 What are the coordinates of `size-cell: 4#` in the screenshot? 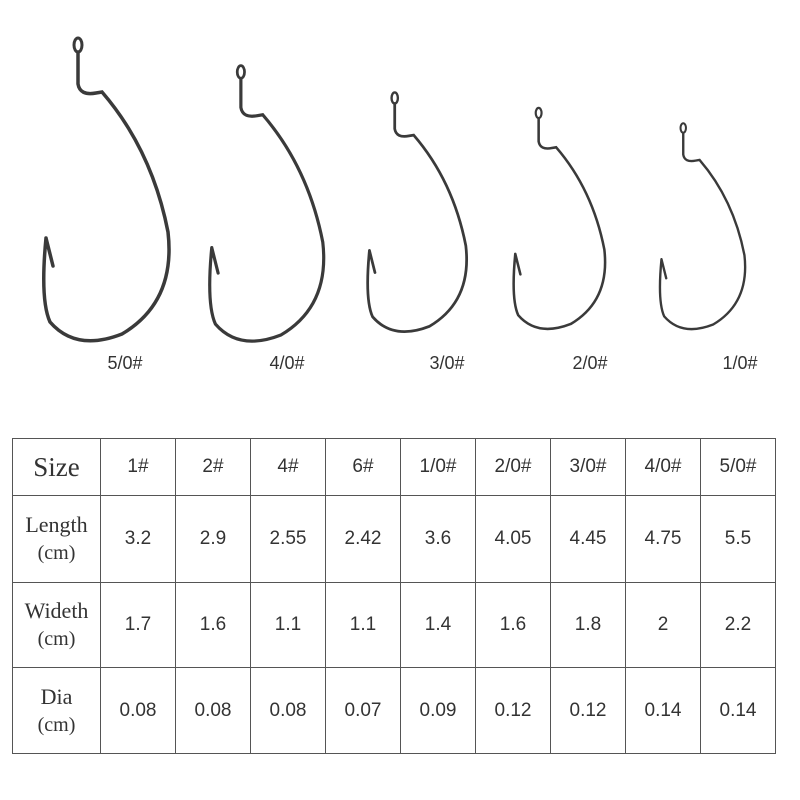 It's located at (288, 467).